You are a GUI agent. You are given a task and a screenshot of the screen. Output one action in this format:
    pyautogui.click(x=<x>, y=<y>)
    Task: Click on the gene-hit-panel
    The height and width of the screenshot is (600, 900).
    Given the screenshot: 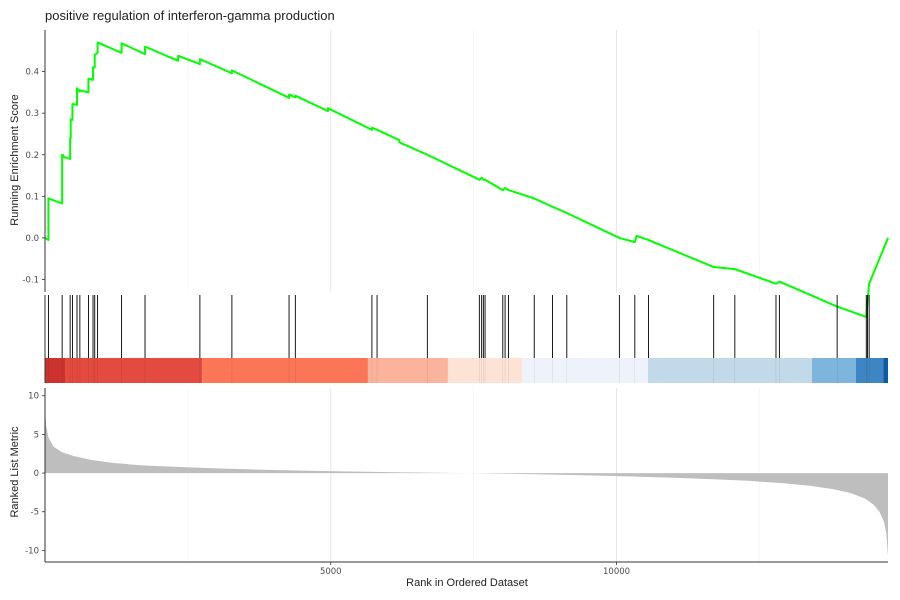 What is the action you would take?
    pyautogui.click(x=458, y=326)
    